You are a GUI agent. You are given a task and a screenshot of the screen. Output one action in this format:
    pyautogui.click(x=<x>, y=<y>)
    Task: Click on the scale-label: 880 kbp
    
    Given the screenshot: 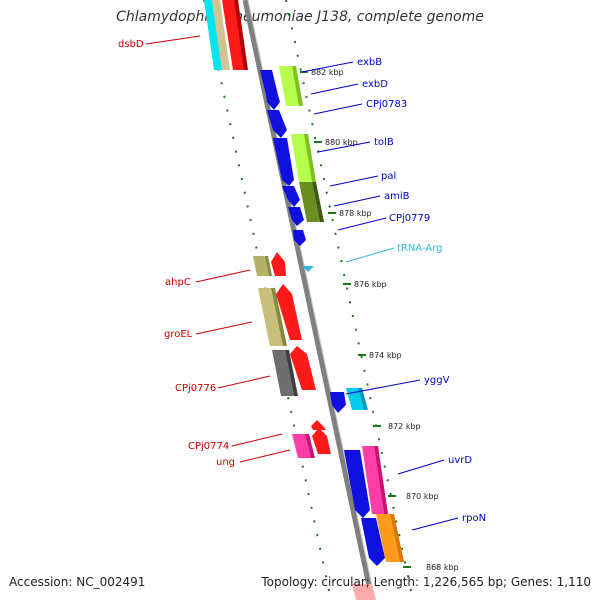 What is the action you would take?
    pyautogui.click(x=341, y=142)
    